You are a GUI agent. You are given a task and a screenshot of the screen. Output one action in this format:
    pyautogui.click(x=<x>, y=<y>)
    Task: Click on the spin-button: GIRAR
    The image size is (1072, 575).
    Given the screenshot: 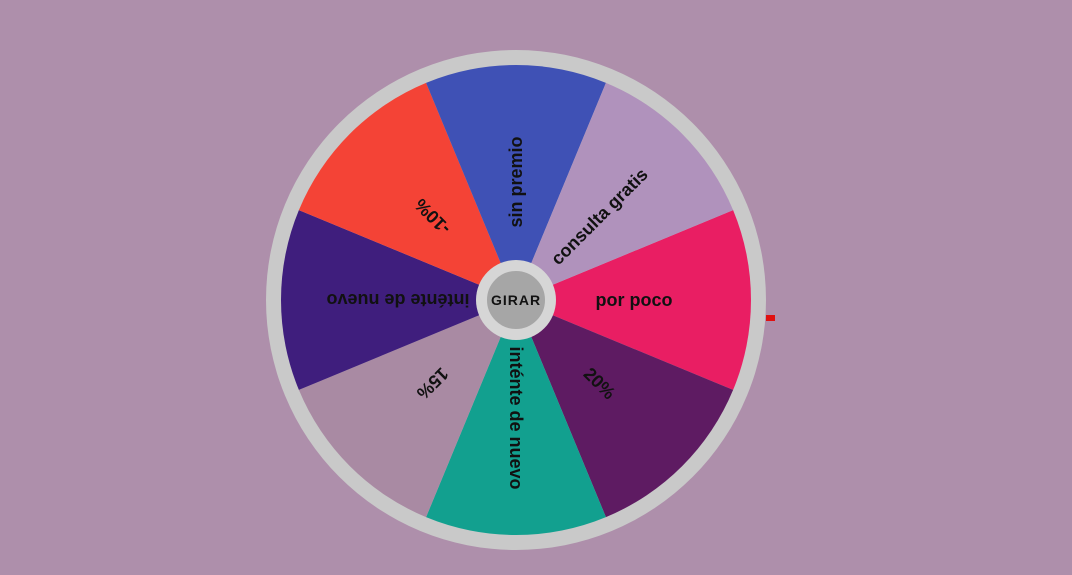 What is the action you would take?
    pyautogui.click(x=516, y=300)
    